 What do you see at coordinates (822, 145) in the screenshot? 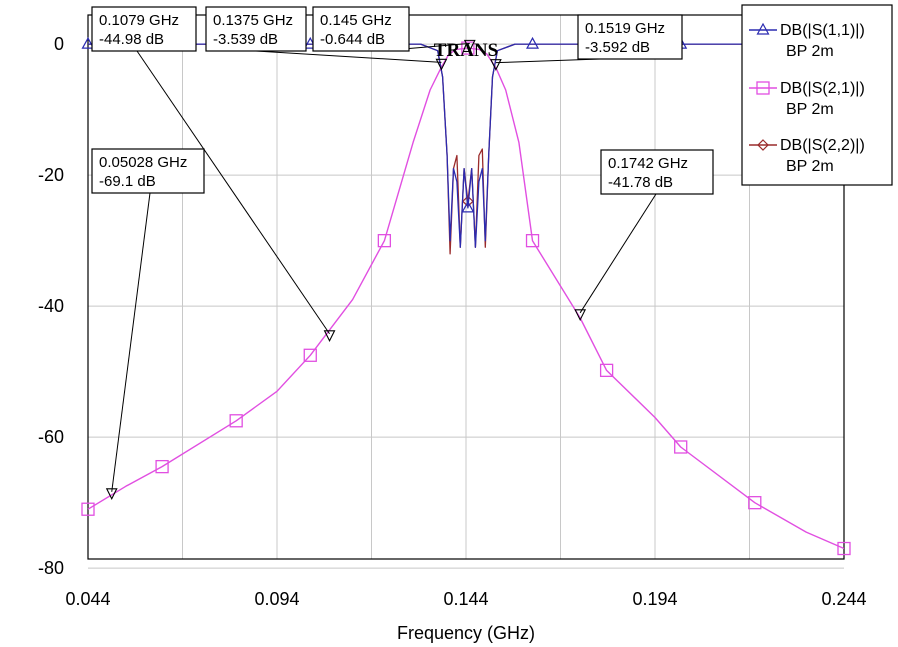
I see `legend-entry-name: DB(|S(2,2)|)` at bounding box center [822, 145].